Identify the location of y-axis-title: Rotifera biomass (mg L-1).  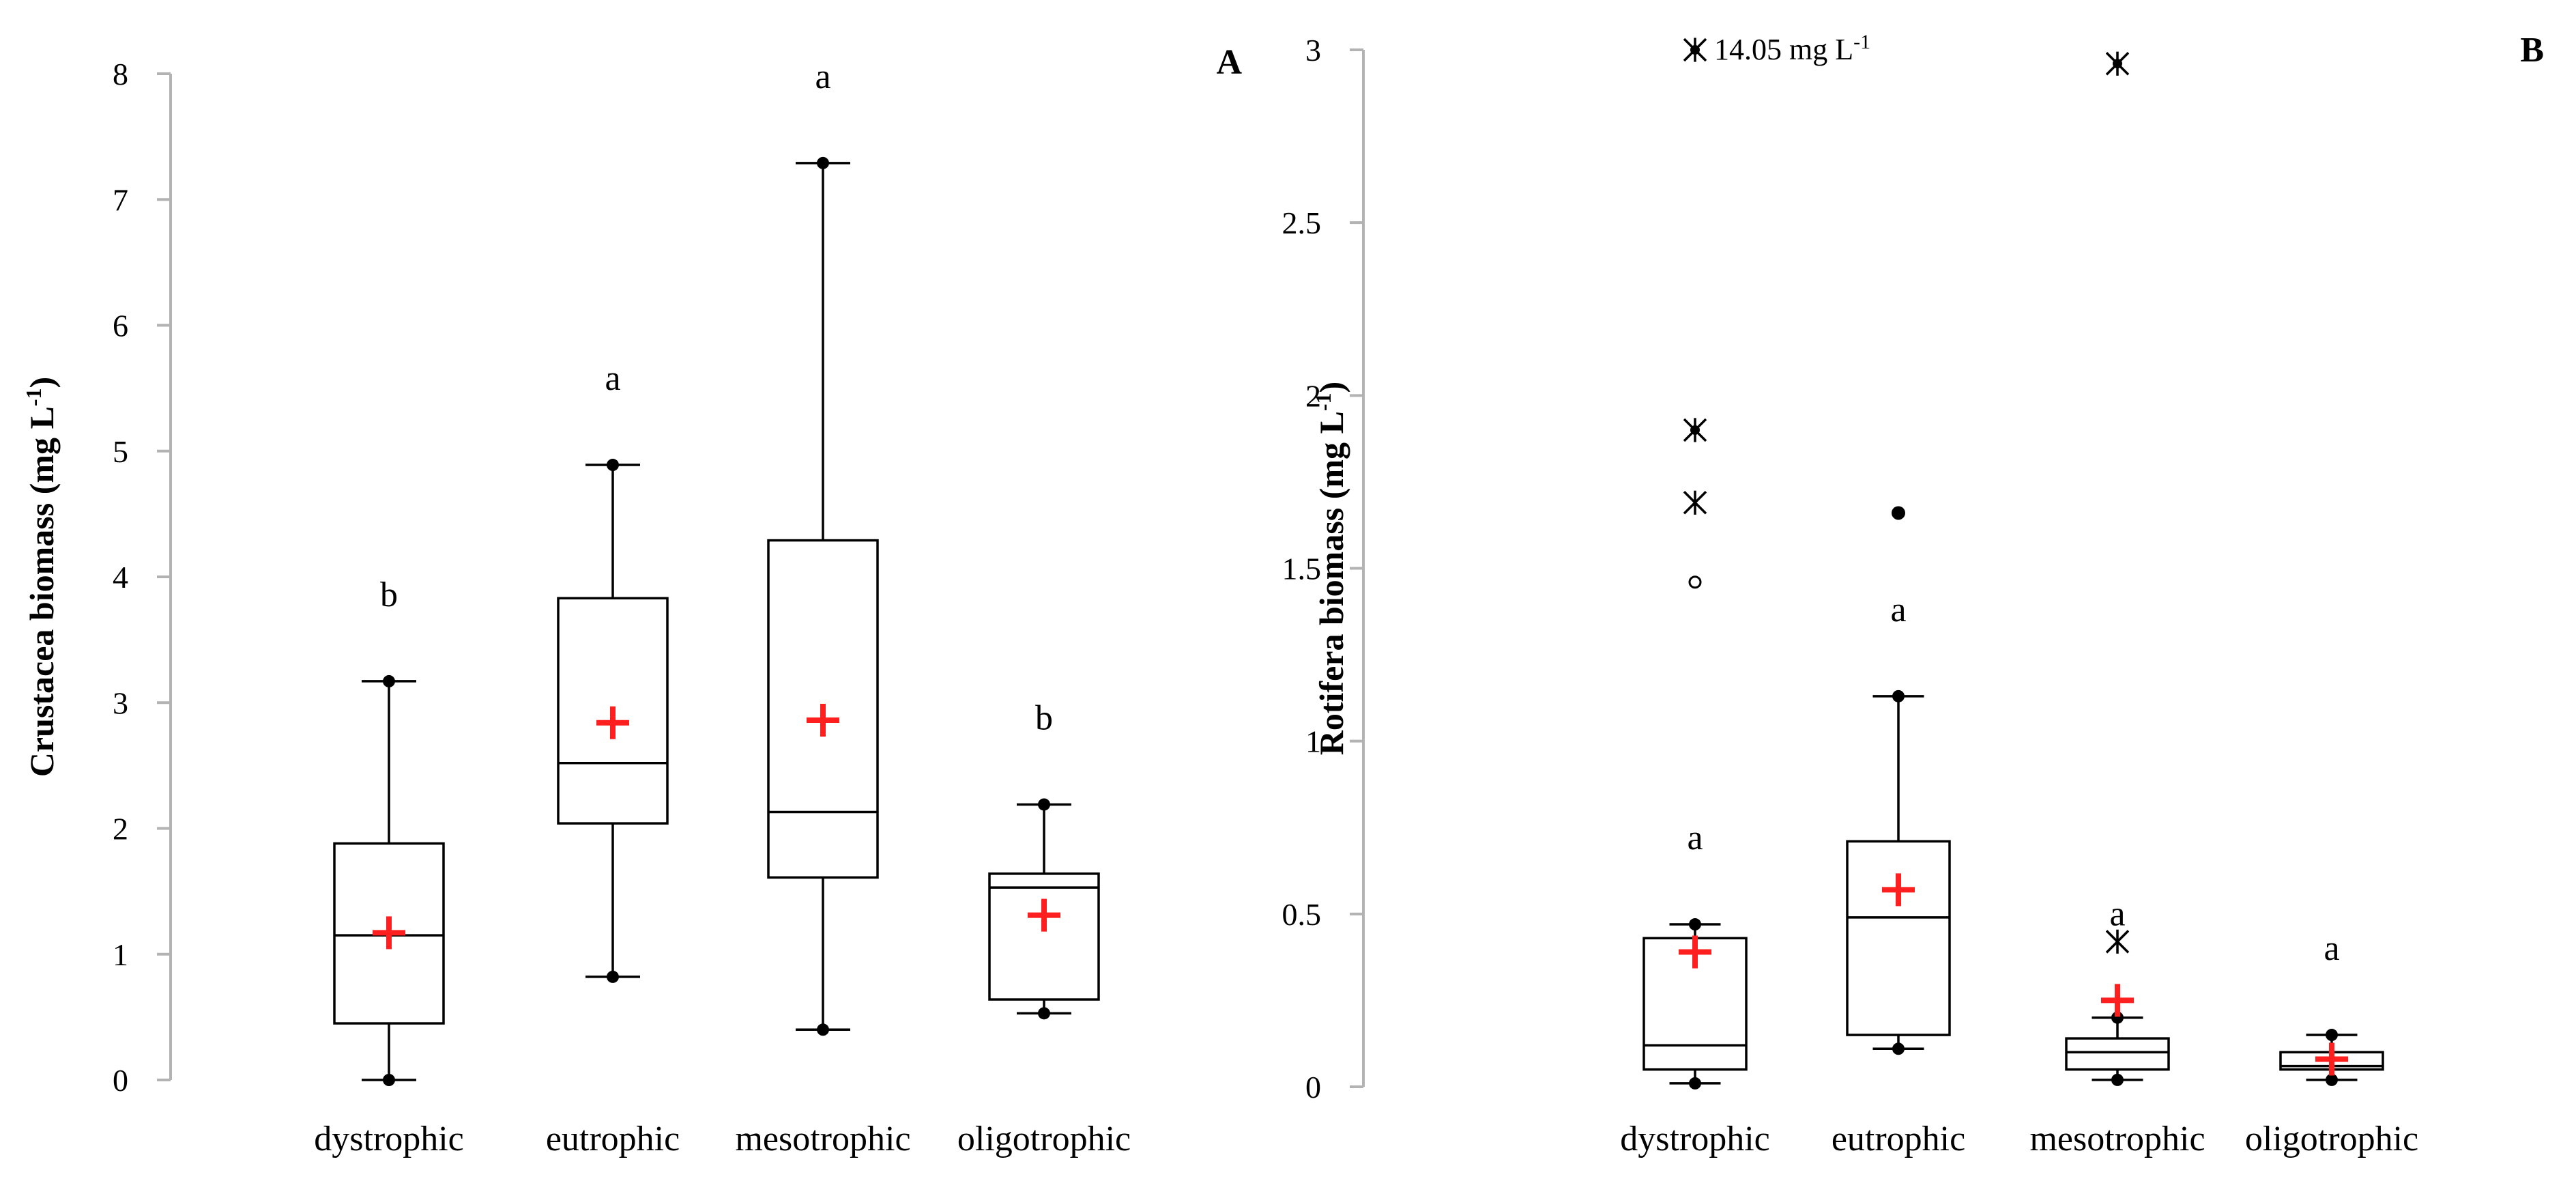
(1330, 568).